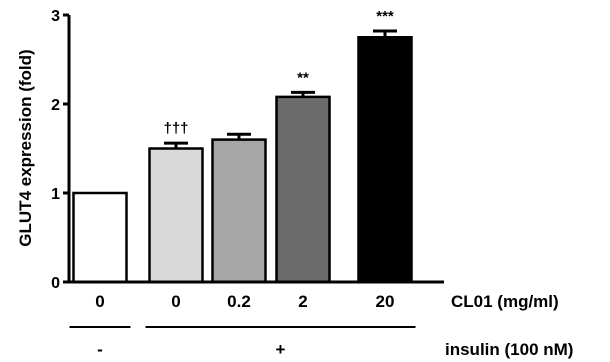  Describe the element at coordinates (55, 283) in the screenshot. I see `y-tick-label: 0` at that location.